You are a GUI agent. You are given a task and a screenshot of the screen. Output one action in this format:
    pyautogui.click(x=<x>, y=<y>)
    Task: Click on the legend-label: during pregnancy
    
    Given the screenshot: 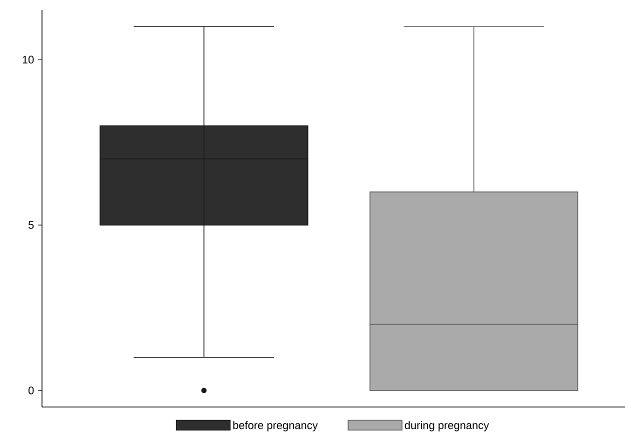 What is the action you would take?
    pyautogui.click(x=447, y=426)
    